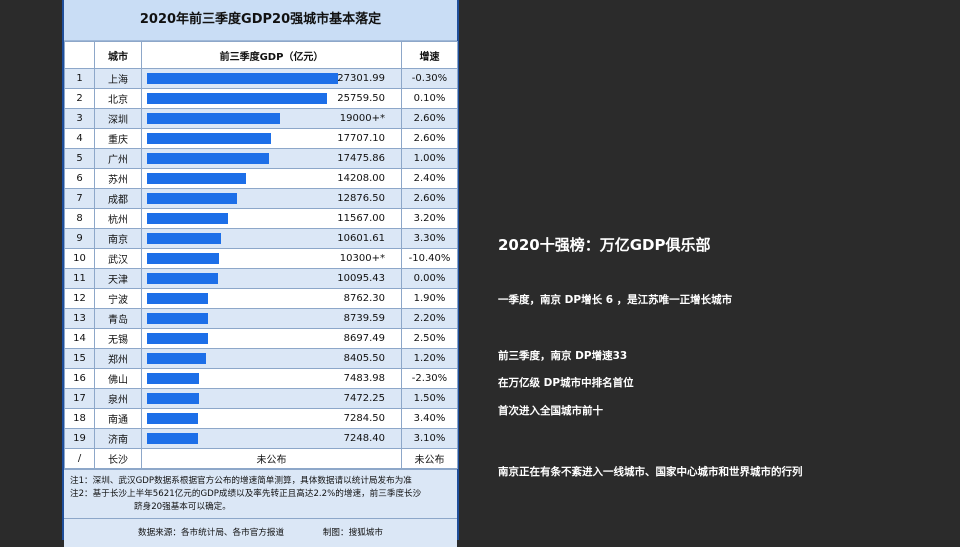 The height and width of the screenshot is (547, 960). What do you see at coordinates (118, 78) in the screenshot?
I see `city-cell: 上海` at bounding box center [118, 78].